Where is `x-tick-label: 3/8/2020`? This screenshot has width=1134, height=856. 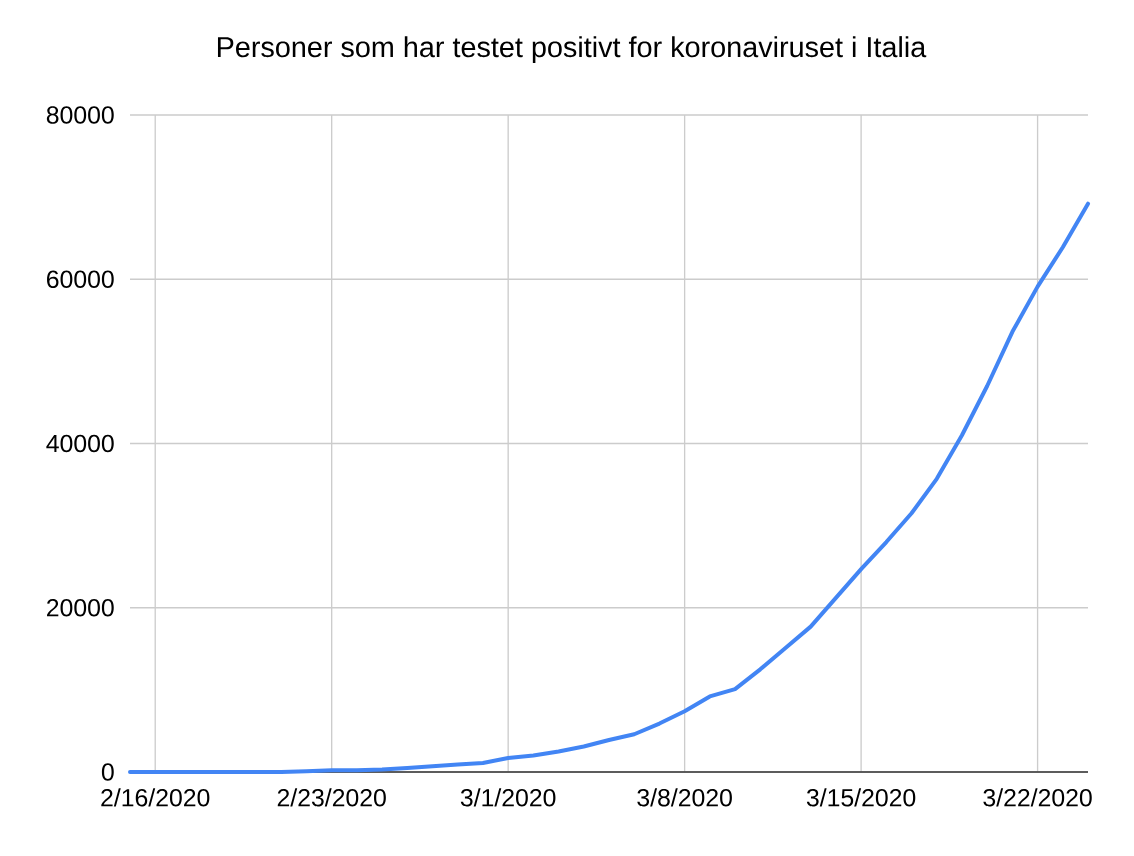 x-tick-label: 3/8/2020 is located at coordinates (684, 797).